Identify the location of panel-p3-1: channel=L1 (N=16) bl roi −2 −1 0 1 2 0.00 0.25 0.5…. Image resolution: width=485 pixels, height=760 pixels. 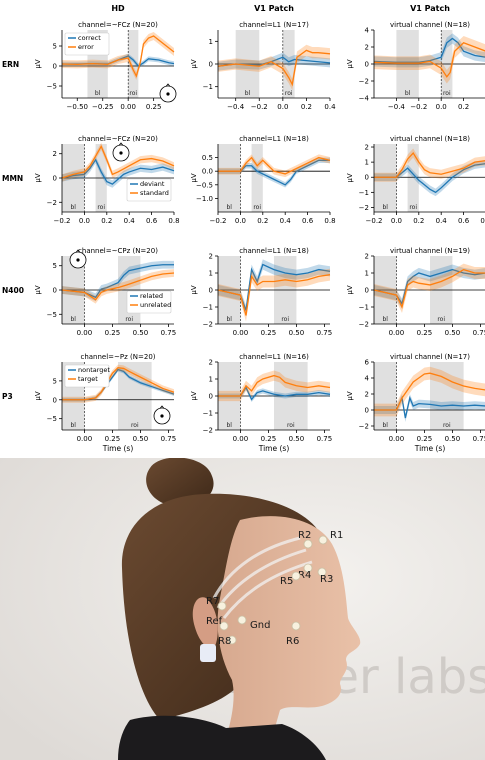
(261, 403).